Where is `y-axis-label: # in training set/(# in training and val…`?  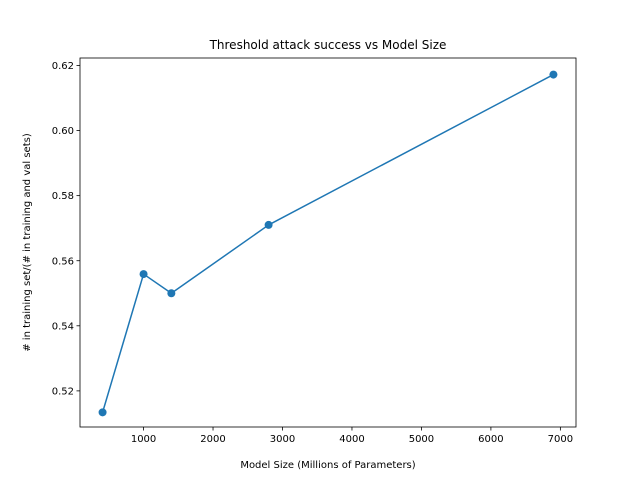
y-axis-label: # in training set/(# in training and val… is located at coordinates (27, 242).